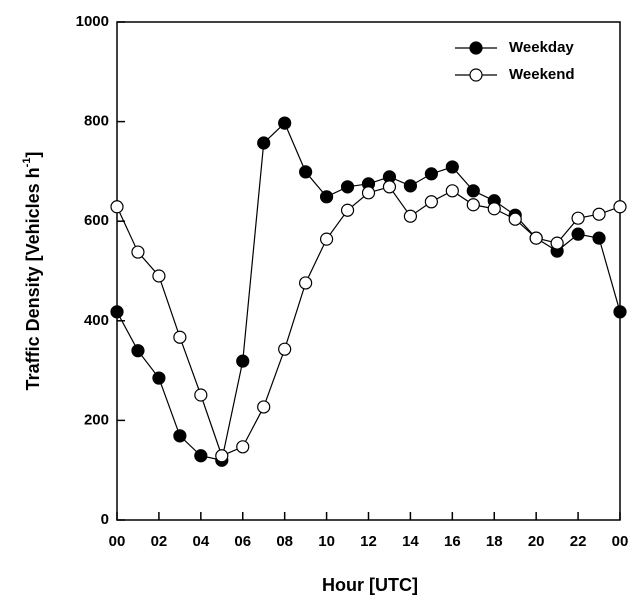 The image size is (633, 607). I want to click on y-tick-label: 0, so click(105, 519).